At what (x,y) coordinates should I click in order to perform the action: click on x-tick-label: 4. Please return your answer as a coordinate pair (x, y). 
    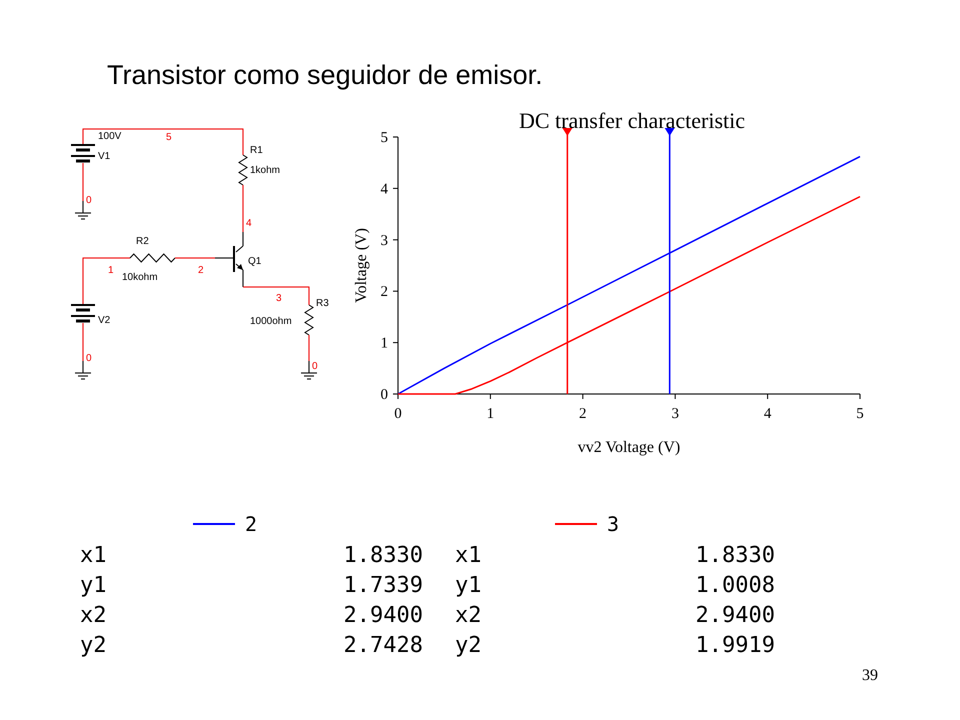
    Looking at the image, I should click on (768, 414).